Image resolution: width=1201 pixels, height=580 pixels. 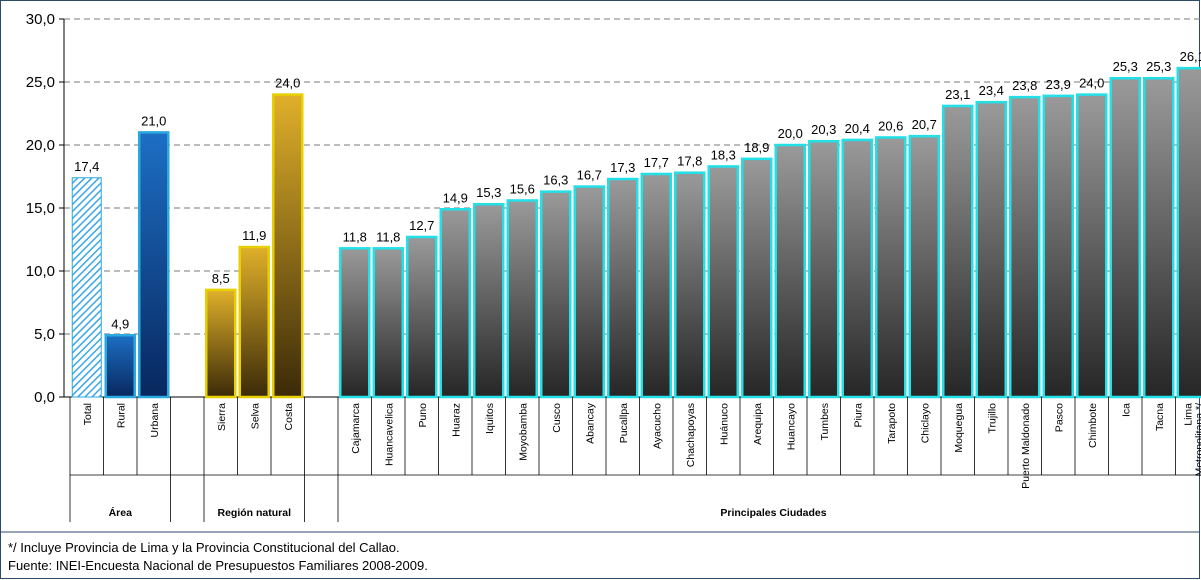 I want to click on category-label: Pucallpa, so click(x=624, y=423).